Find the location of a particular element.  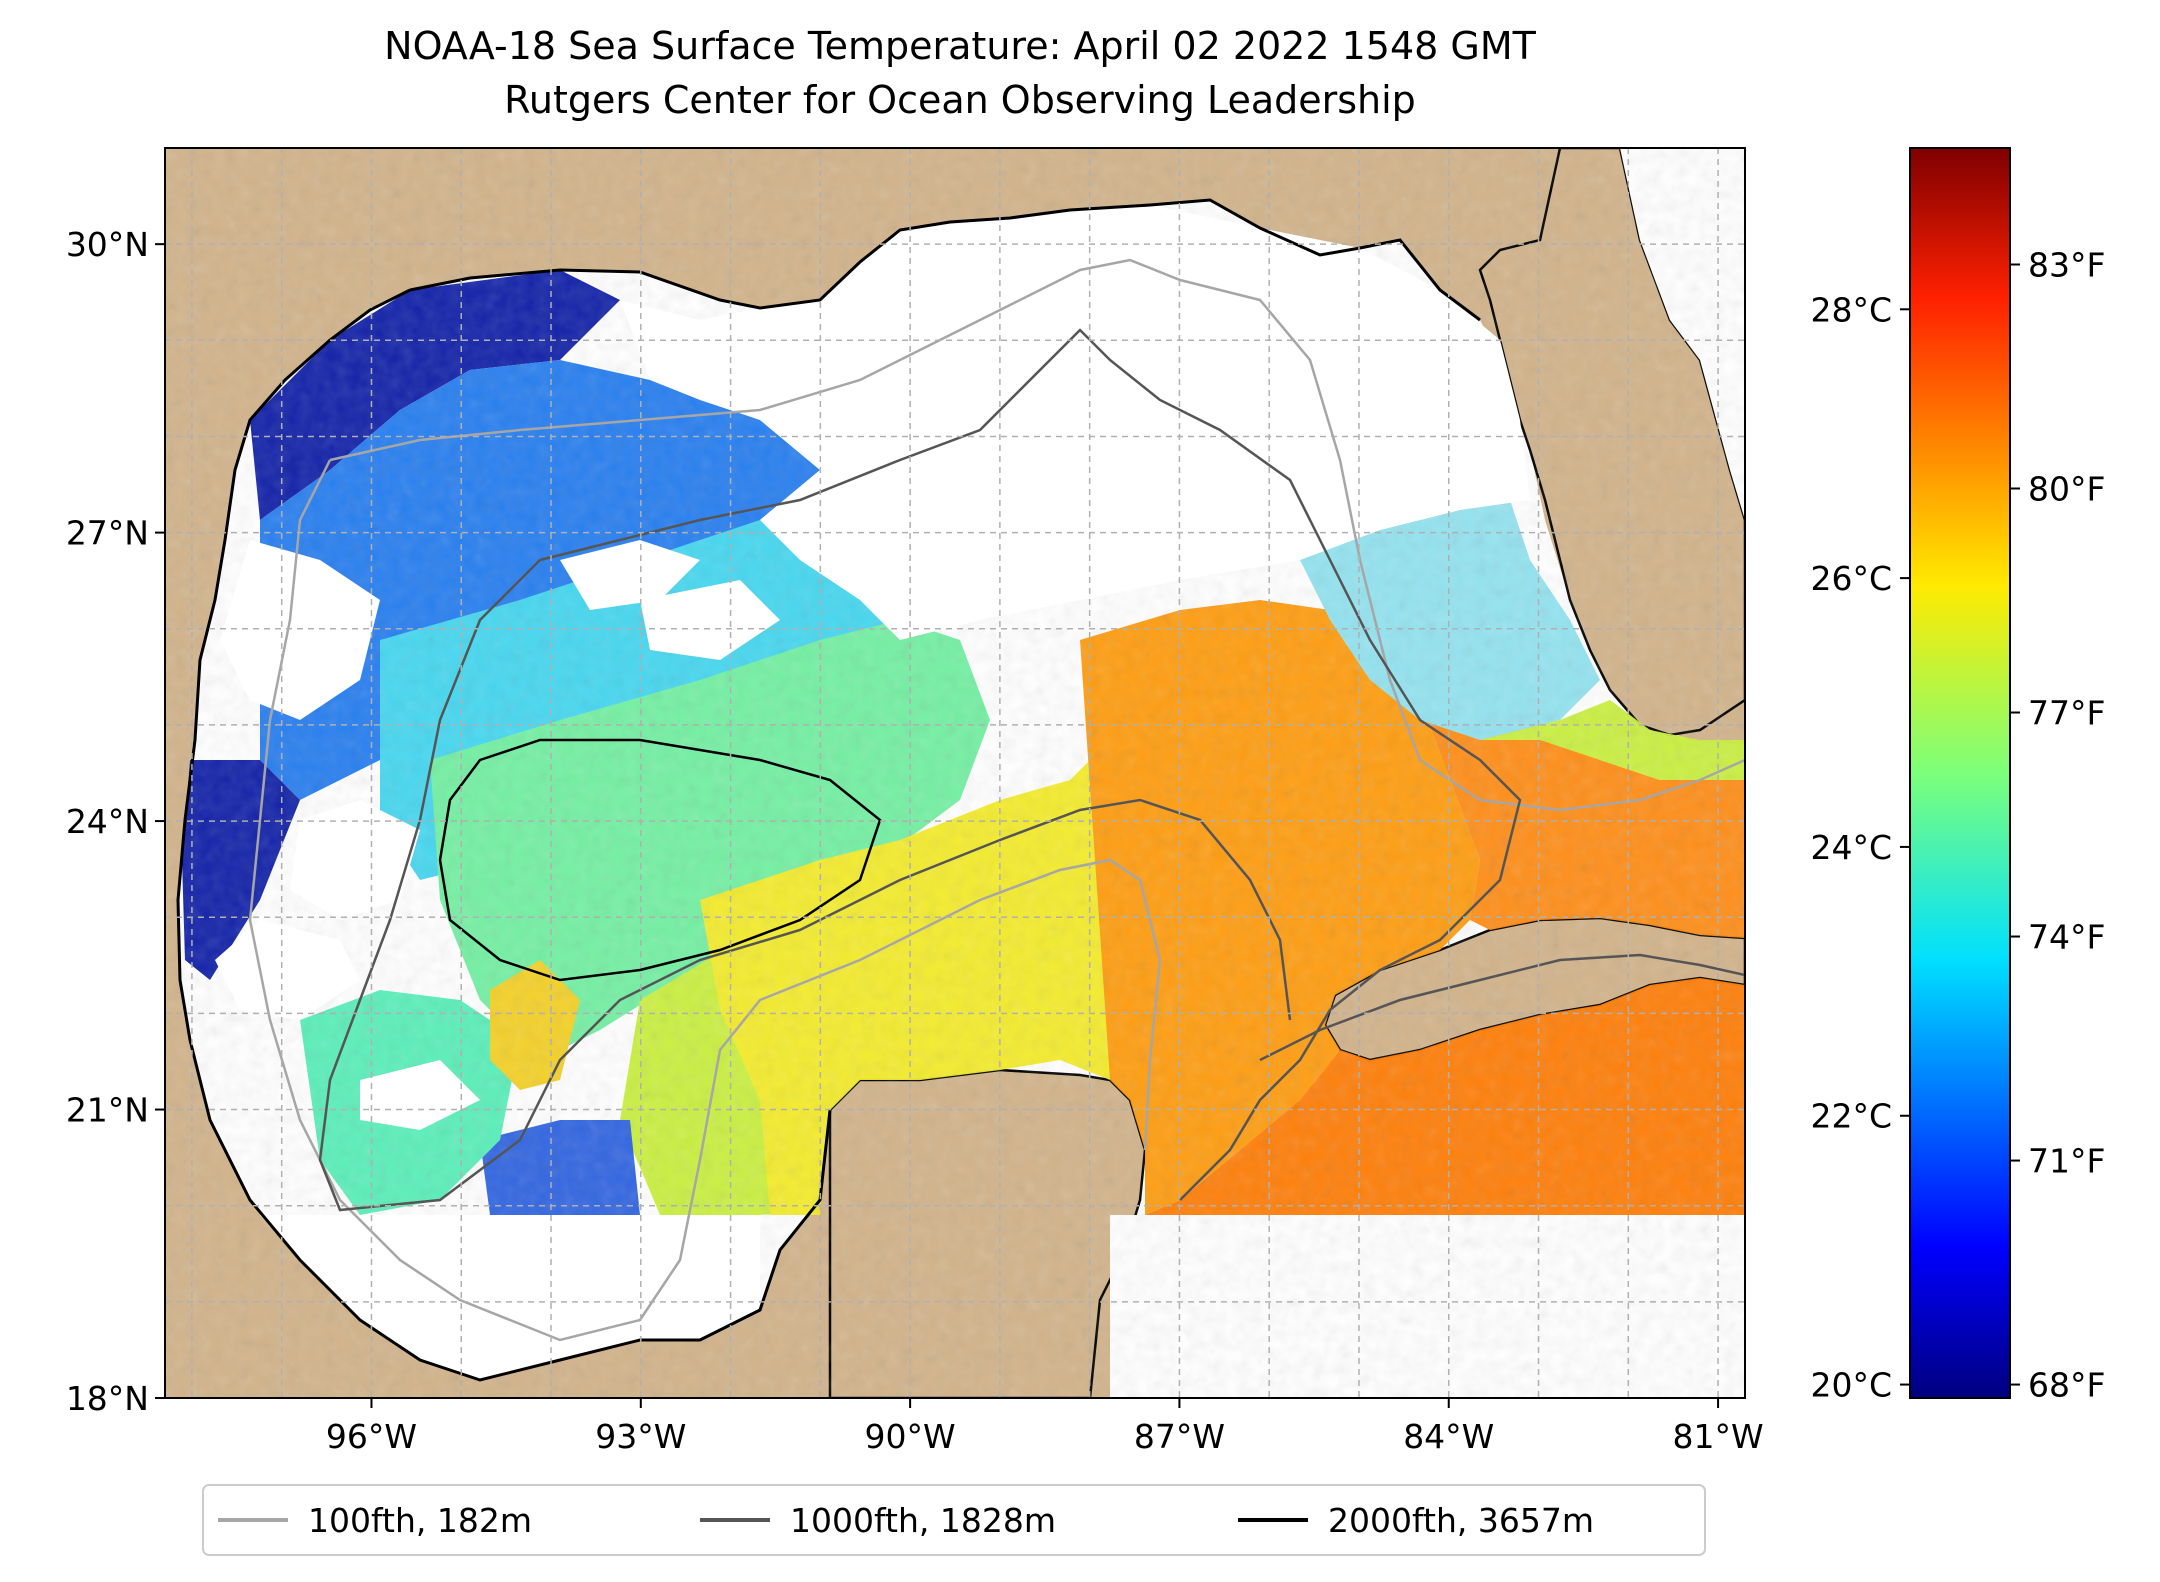

colorbar-gradient is located at coordinates (1960, 773).